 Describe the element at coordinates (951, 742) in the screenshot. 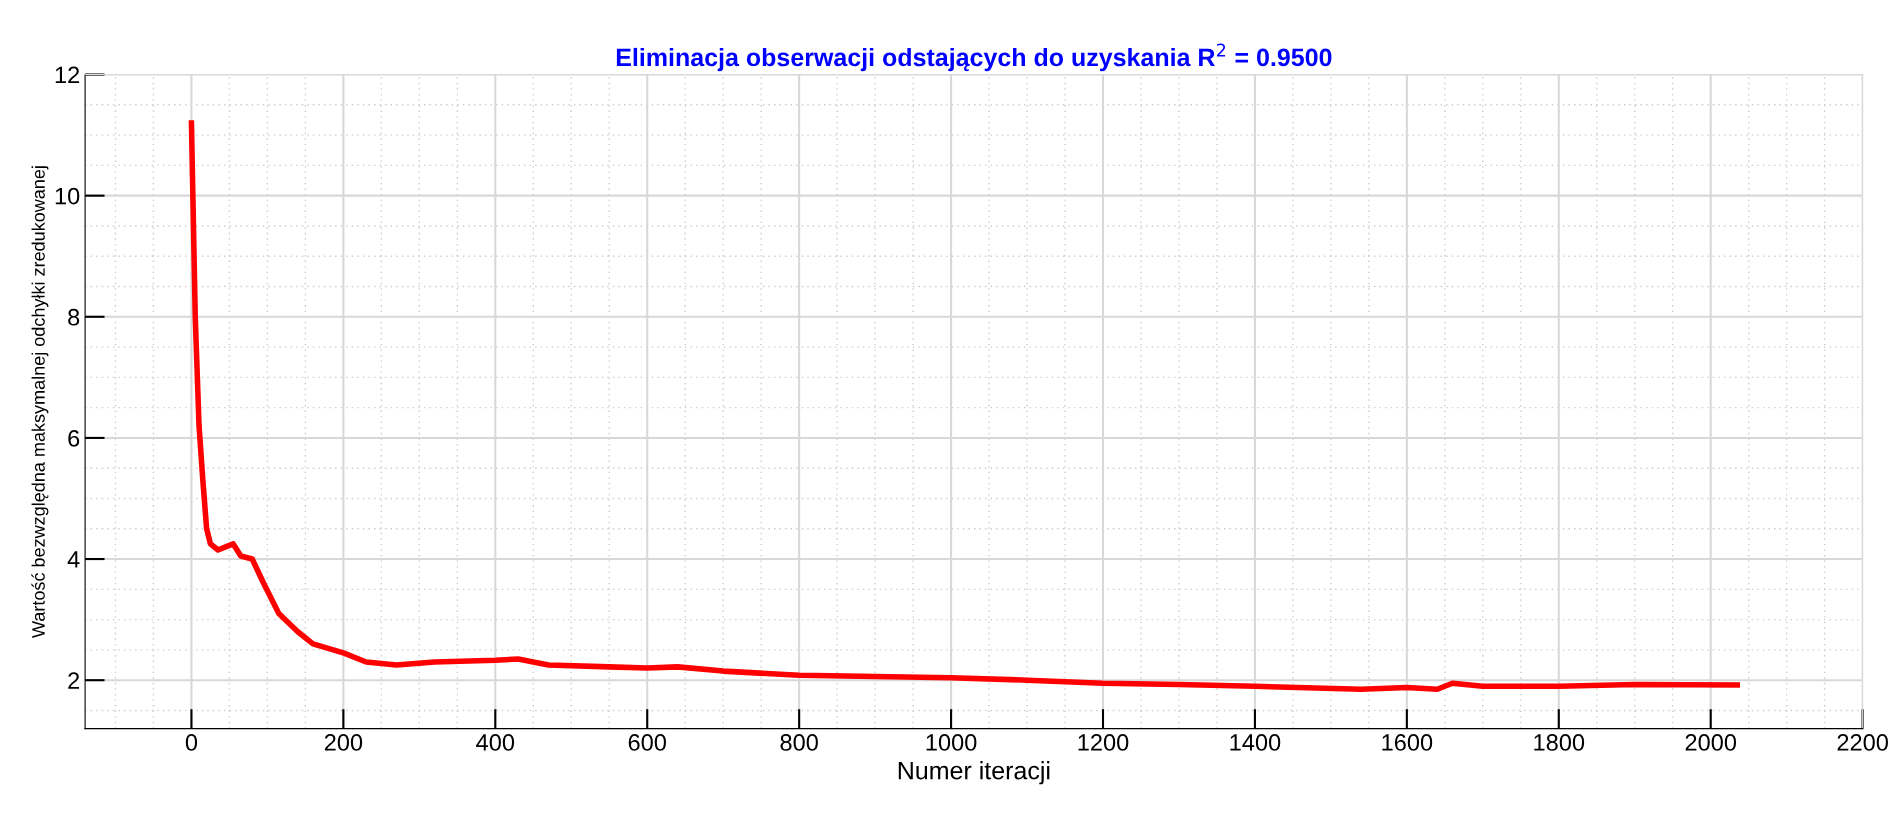

I see `x-tick-label: 1000` at that location.